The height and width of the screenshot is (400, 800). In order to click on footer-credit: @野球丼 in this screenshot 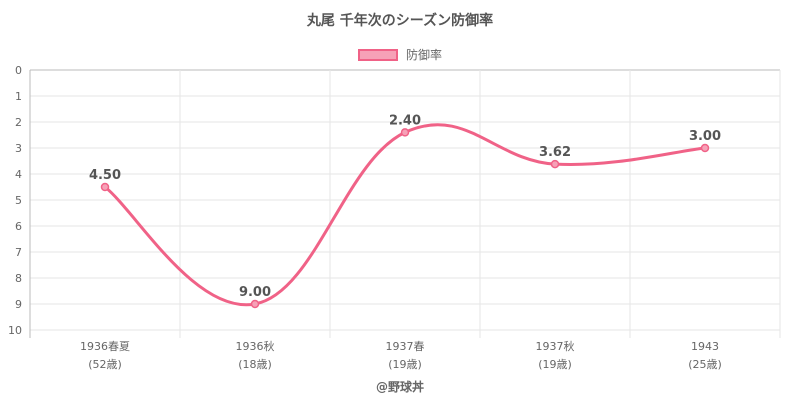, I will do `click(399, 387)`.